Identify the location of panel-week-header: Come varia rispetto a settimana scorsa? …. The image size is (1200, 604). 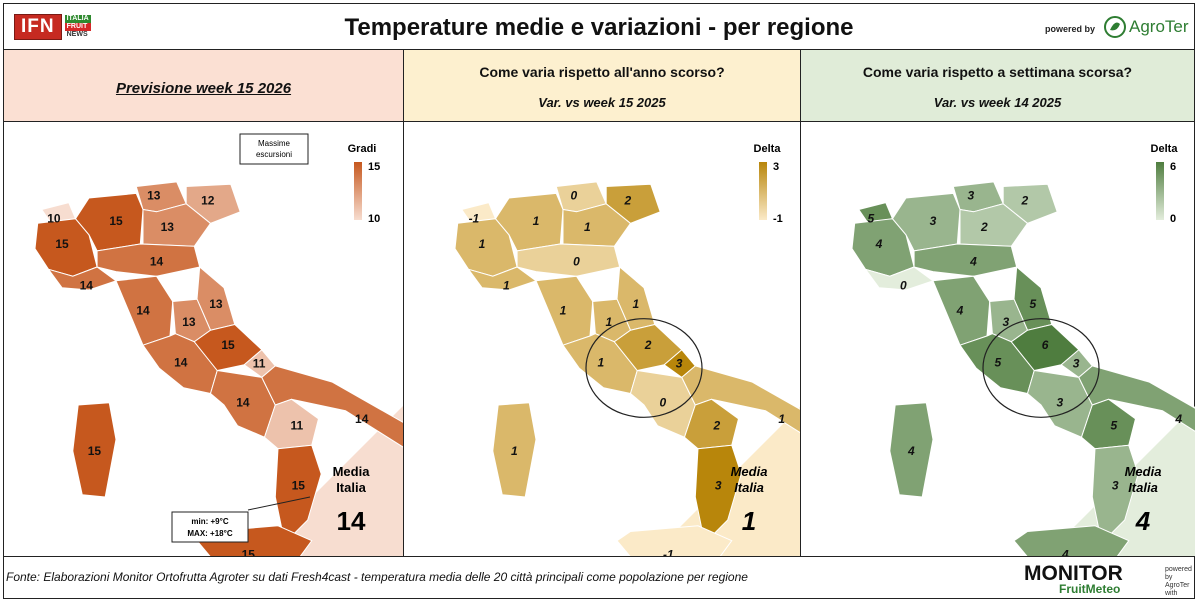
(997, 86).